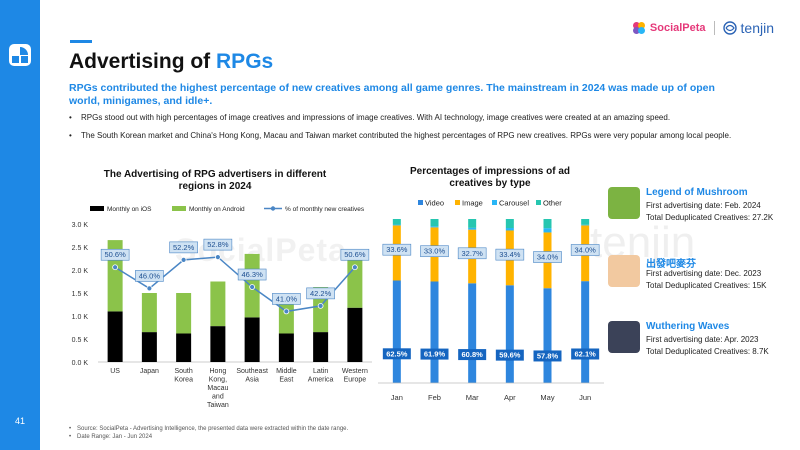 This screenshot has height=450, width=800. I want to click on pct-label: 52.8%, so click(218, 244).